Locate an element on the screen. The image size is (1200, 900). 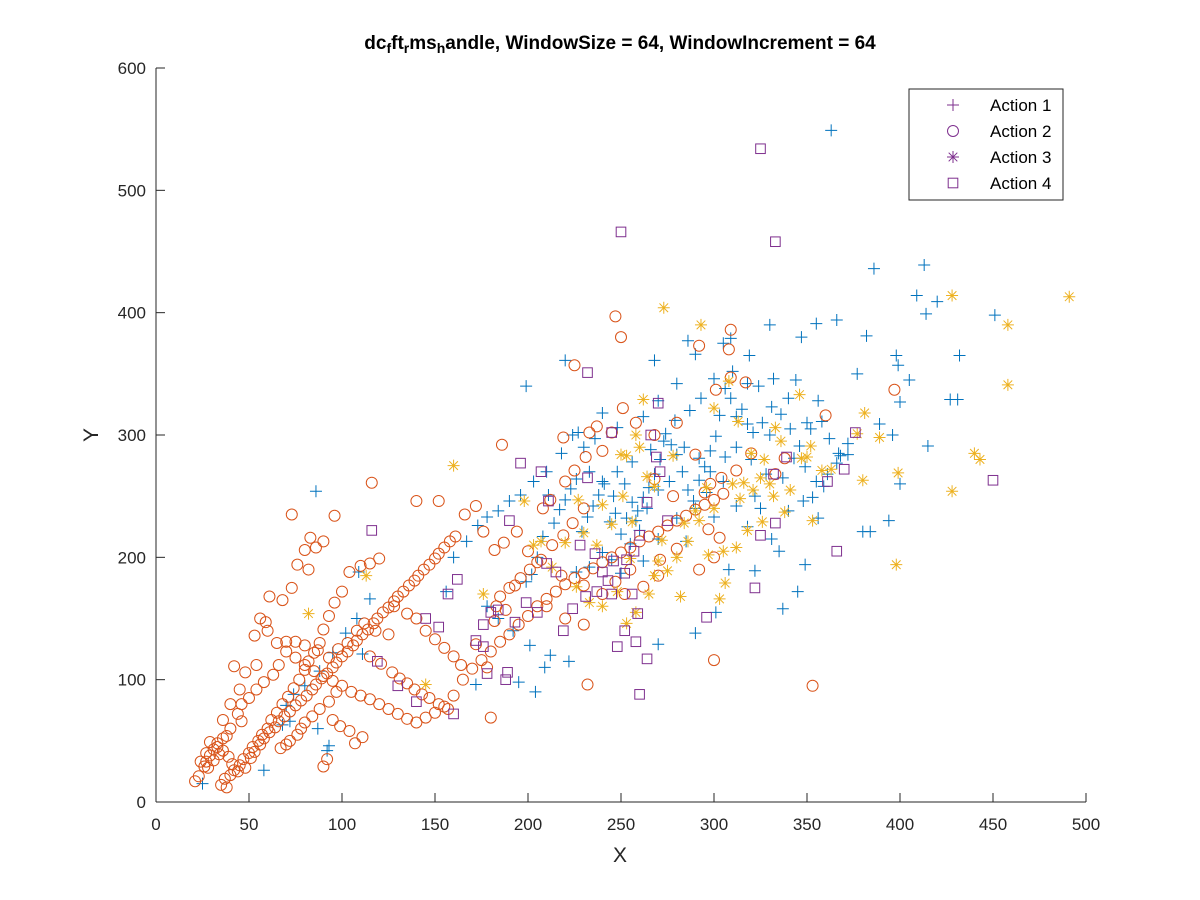
x-tick-label: 450 is located at coordinates (993, 824).